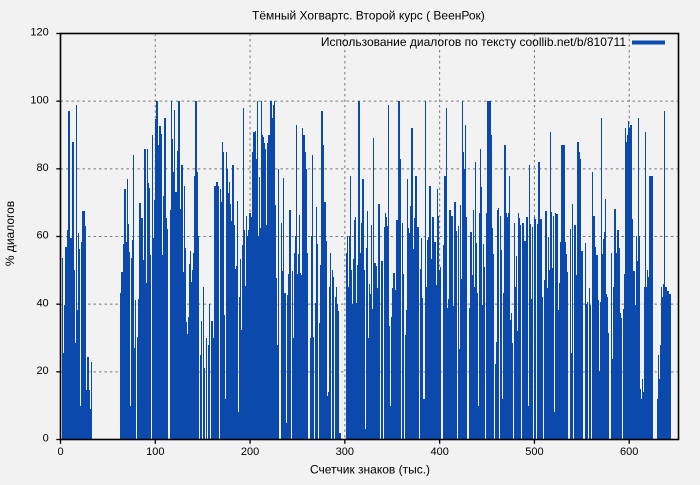 The height and width of the screenshot is (485, 700). I want to click on svg-text:Тёмный Хогвартс. Второй курс (: Тёмный Хогвартс. Второй курс ( ВеенРок), so click(368, 16).